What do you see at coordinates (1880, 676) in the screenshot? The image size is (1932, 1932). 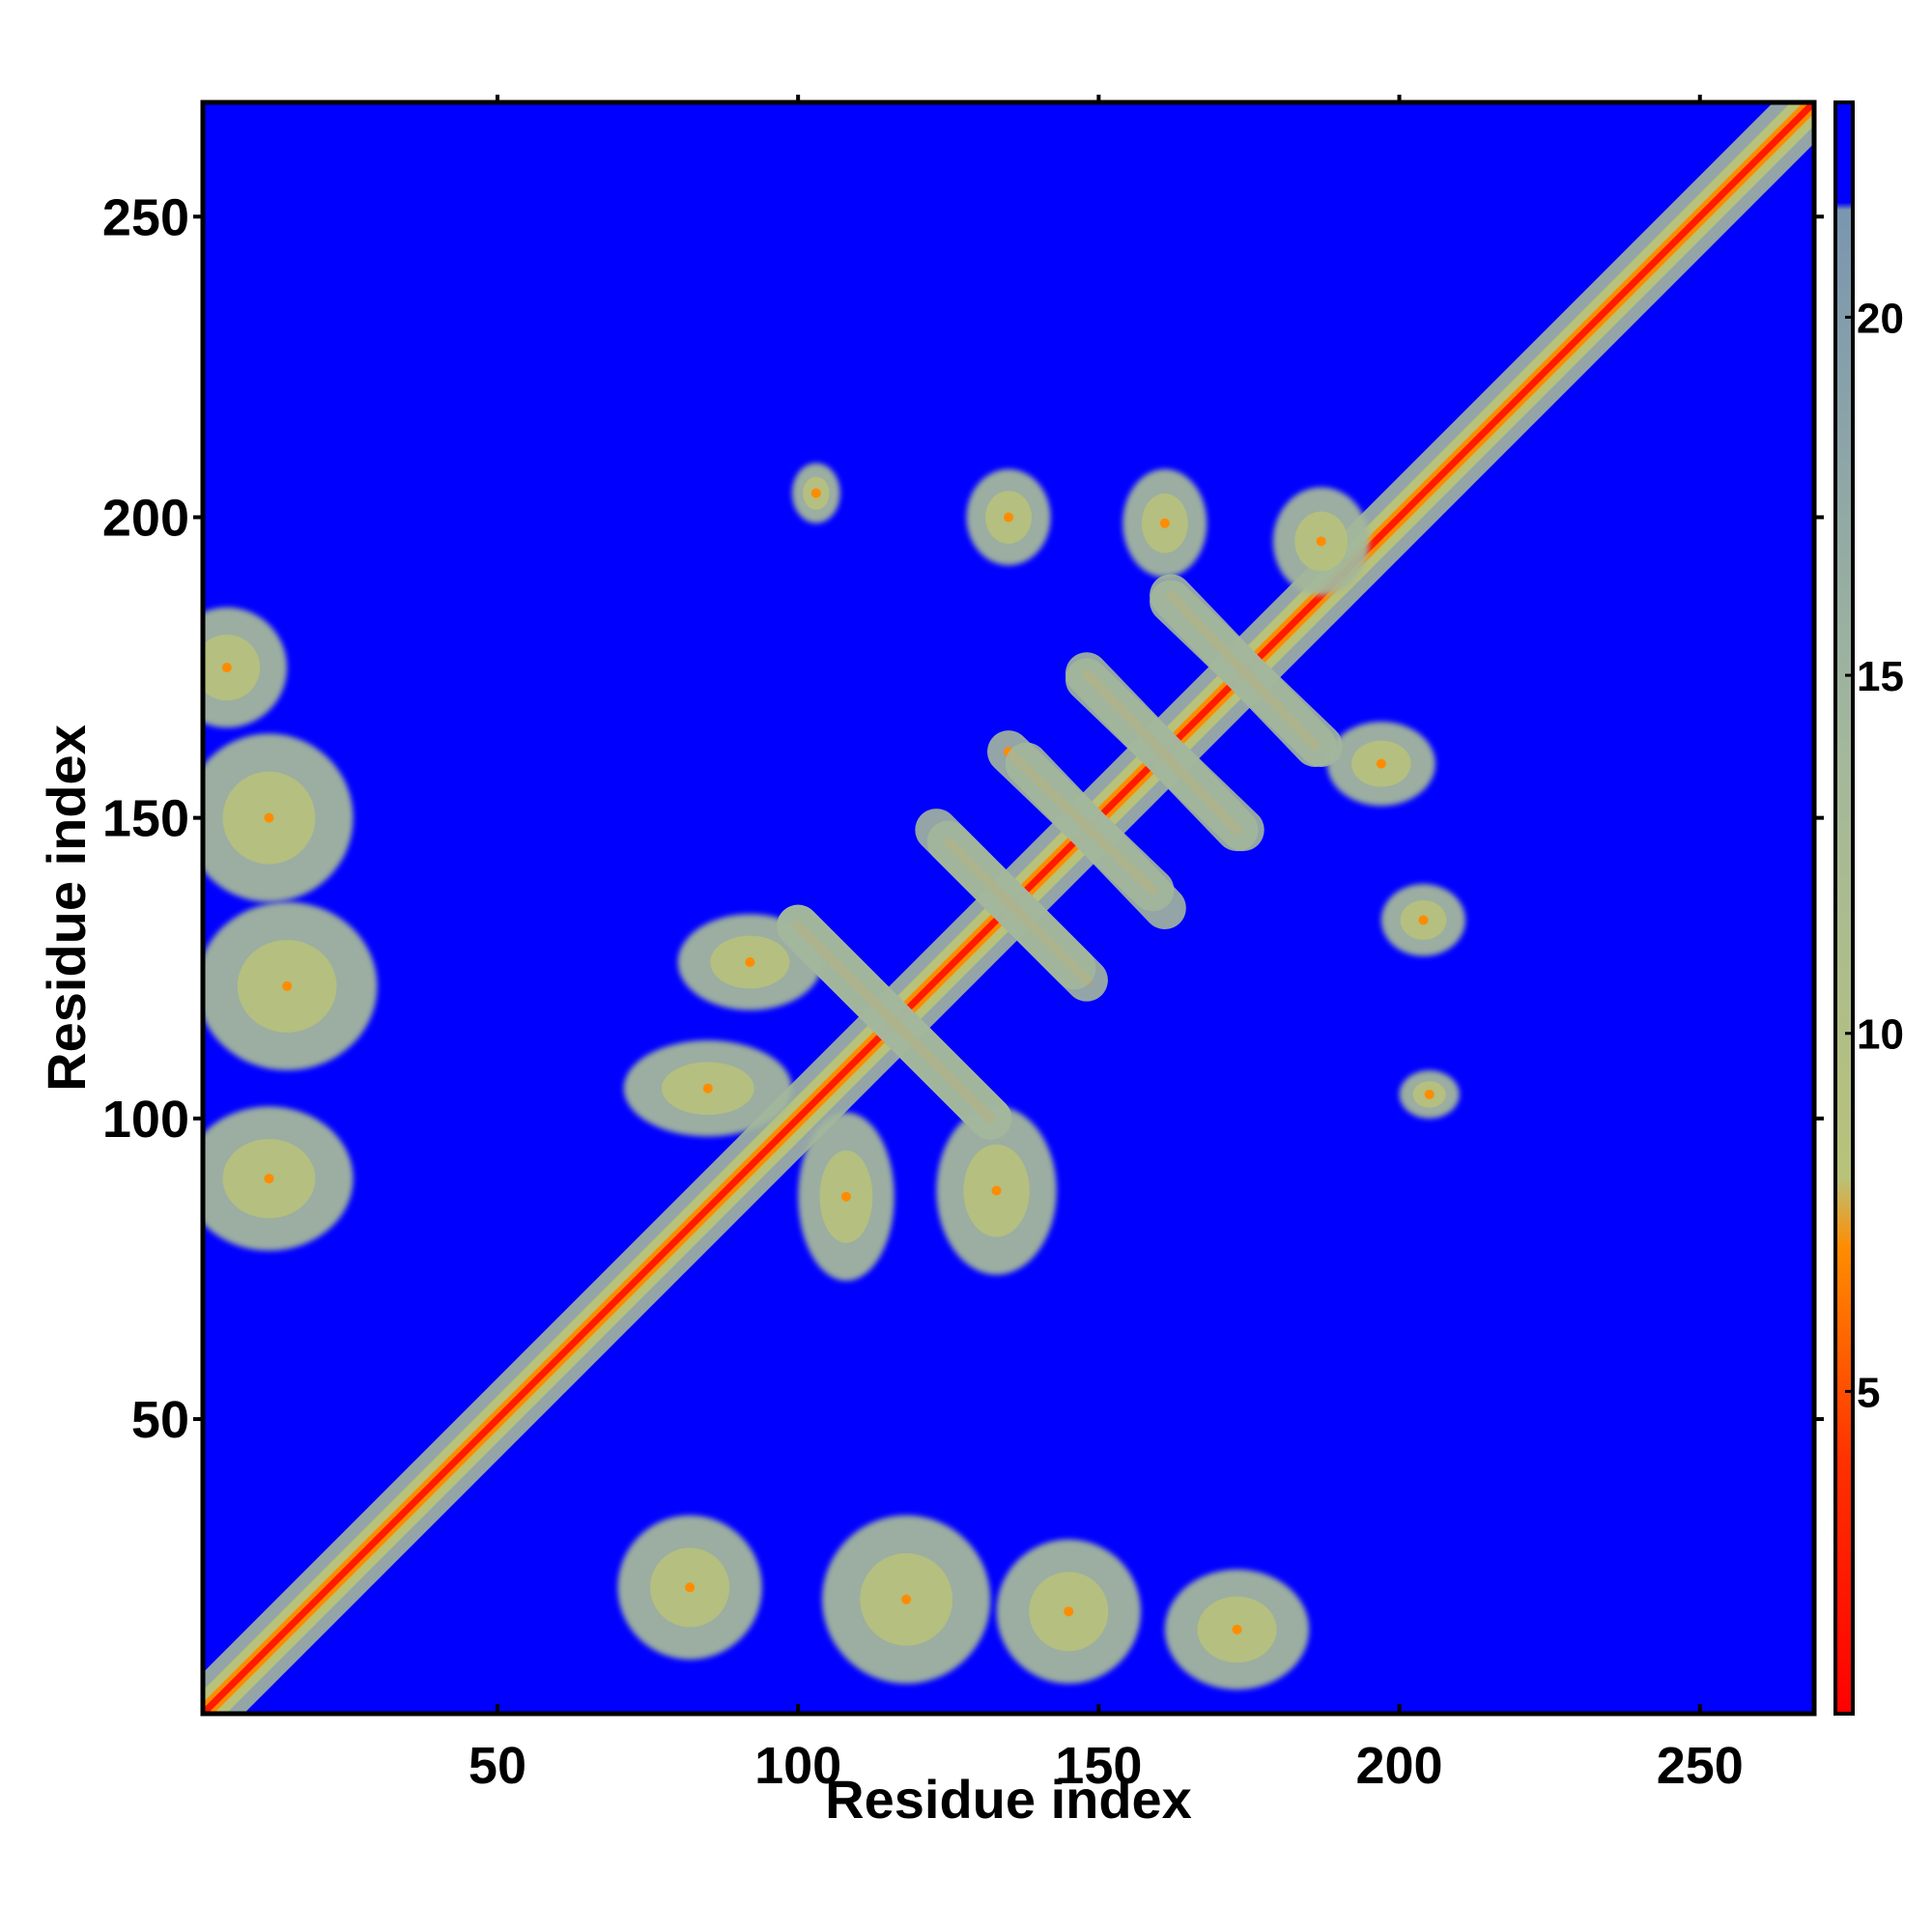 I see `colorbar-tick-label: 15` at bounding box center [1880, 676].